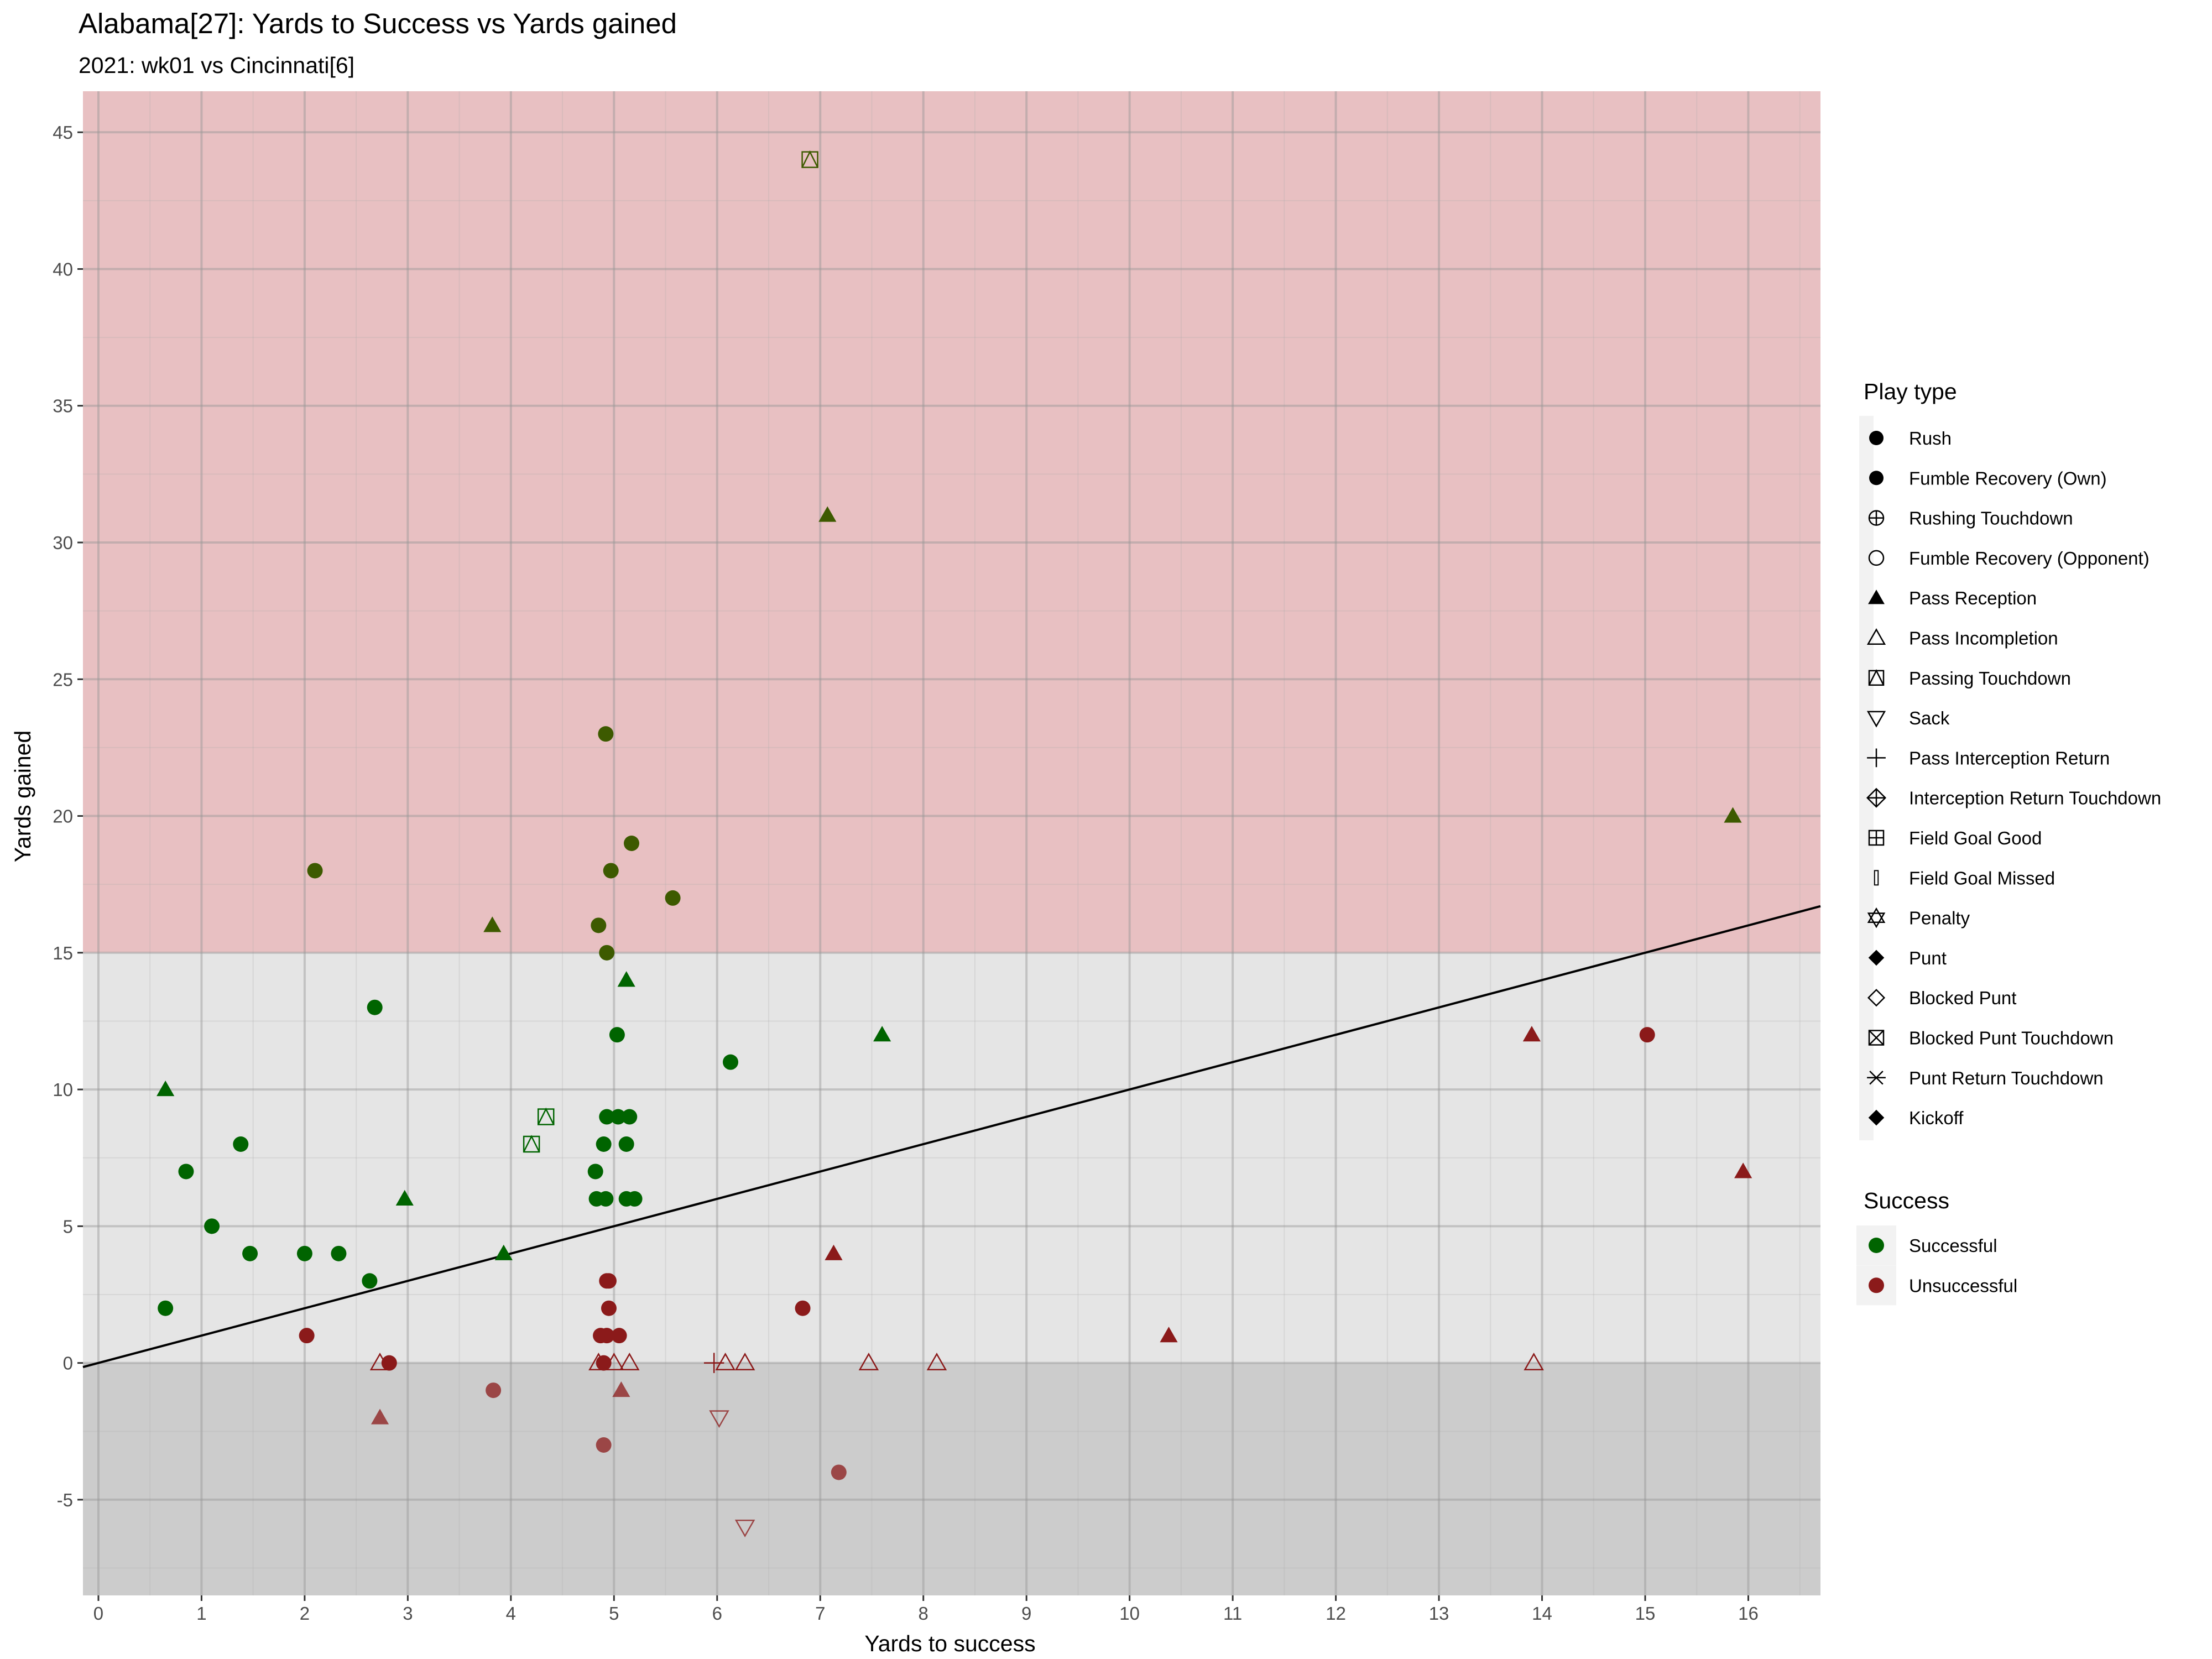 This screenshot has height=1659, width=2212. What do you see at coordinates (1963, 1286) in the screenshot?
I see `legend-success-label: Unsuccessful` at bounding box center [1963, 1286].